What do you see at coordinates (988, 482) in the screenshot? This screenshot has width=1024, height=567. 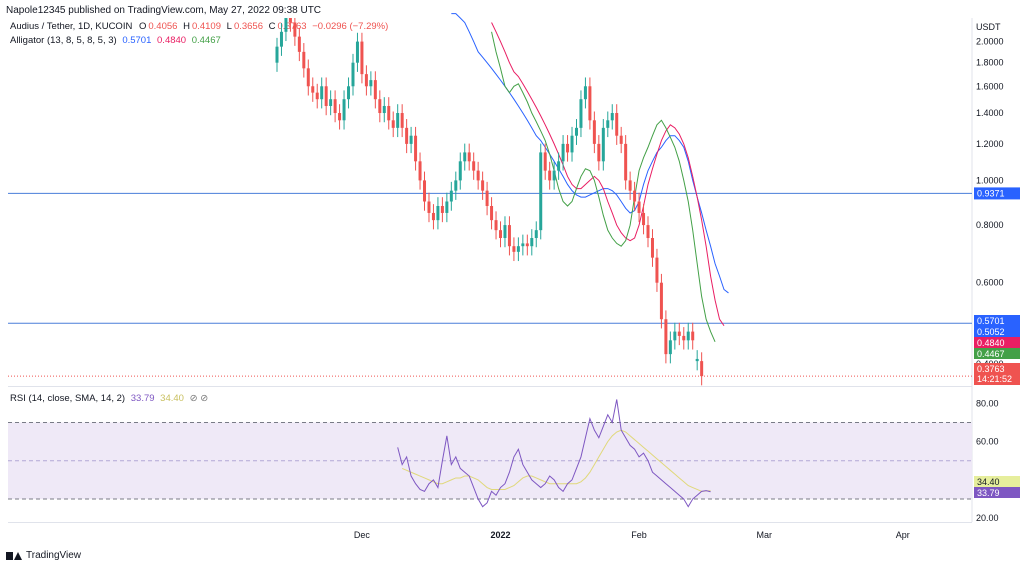 I see `rsi-sma-badge-label: 34.40` at bounding box center [988, 482].